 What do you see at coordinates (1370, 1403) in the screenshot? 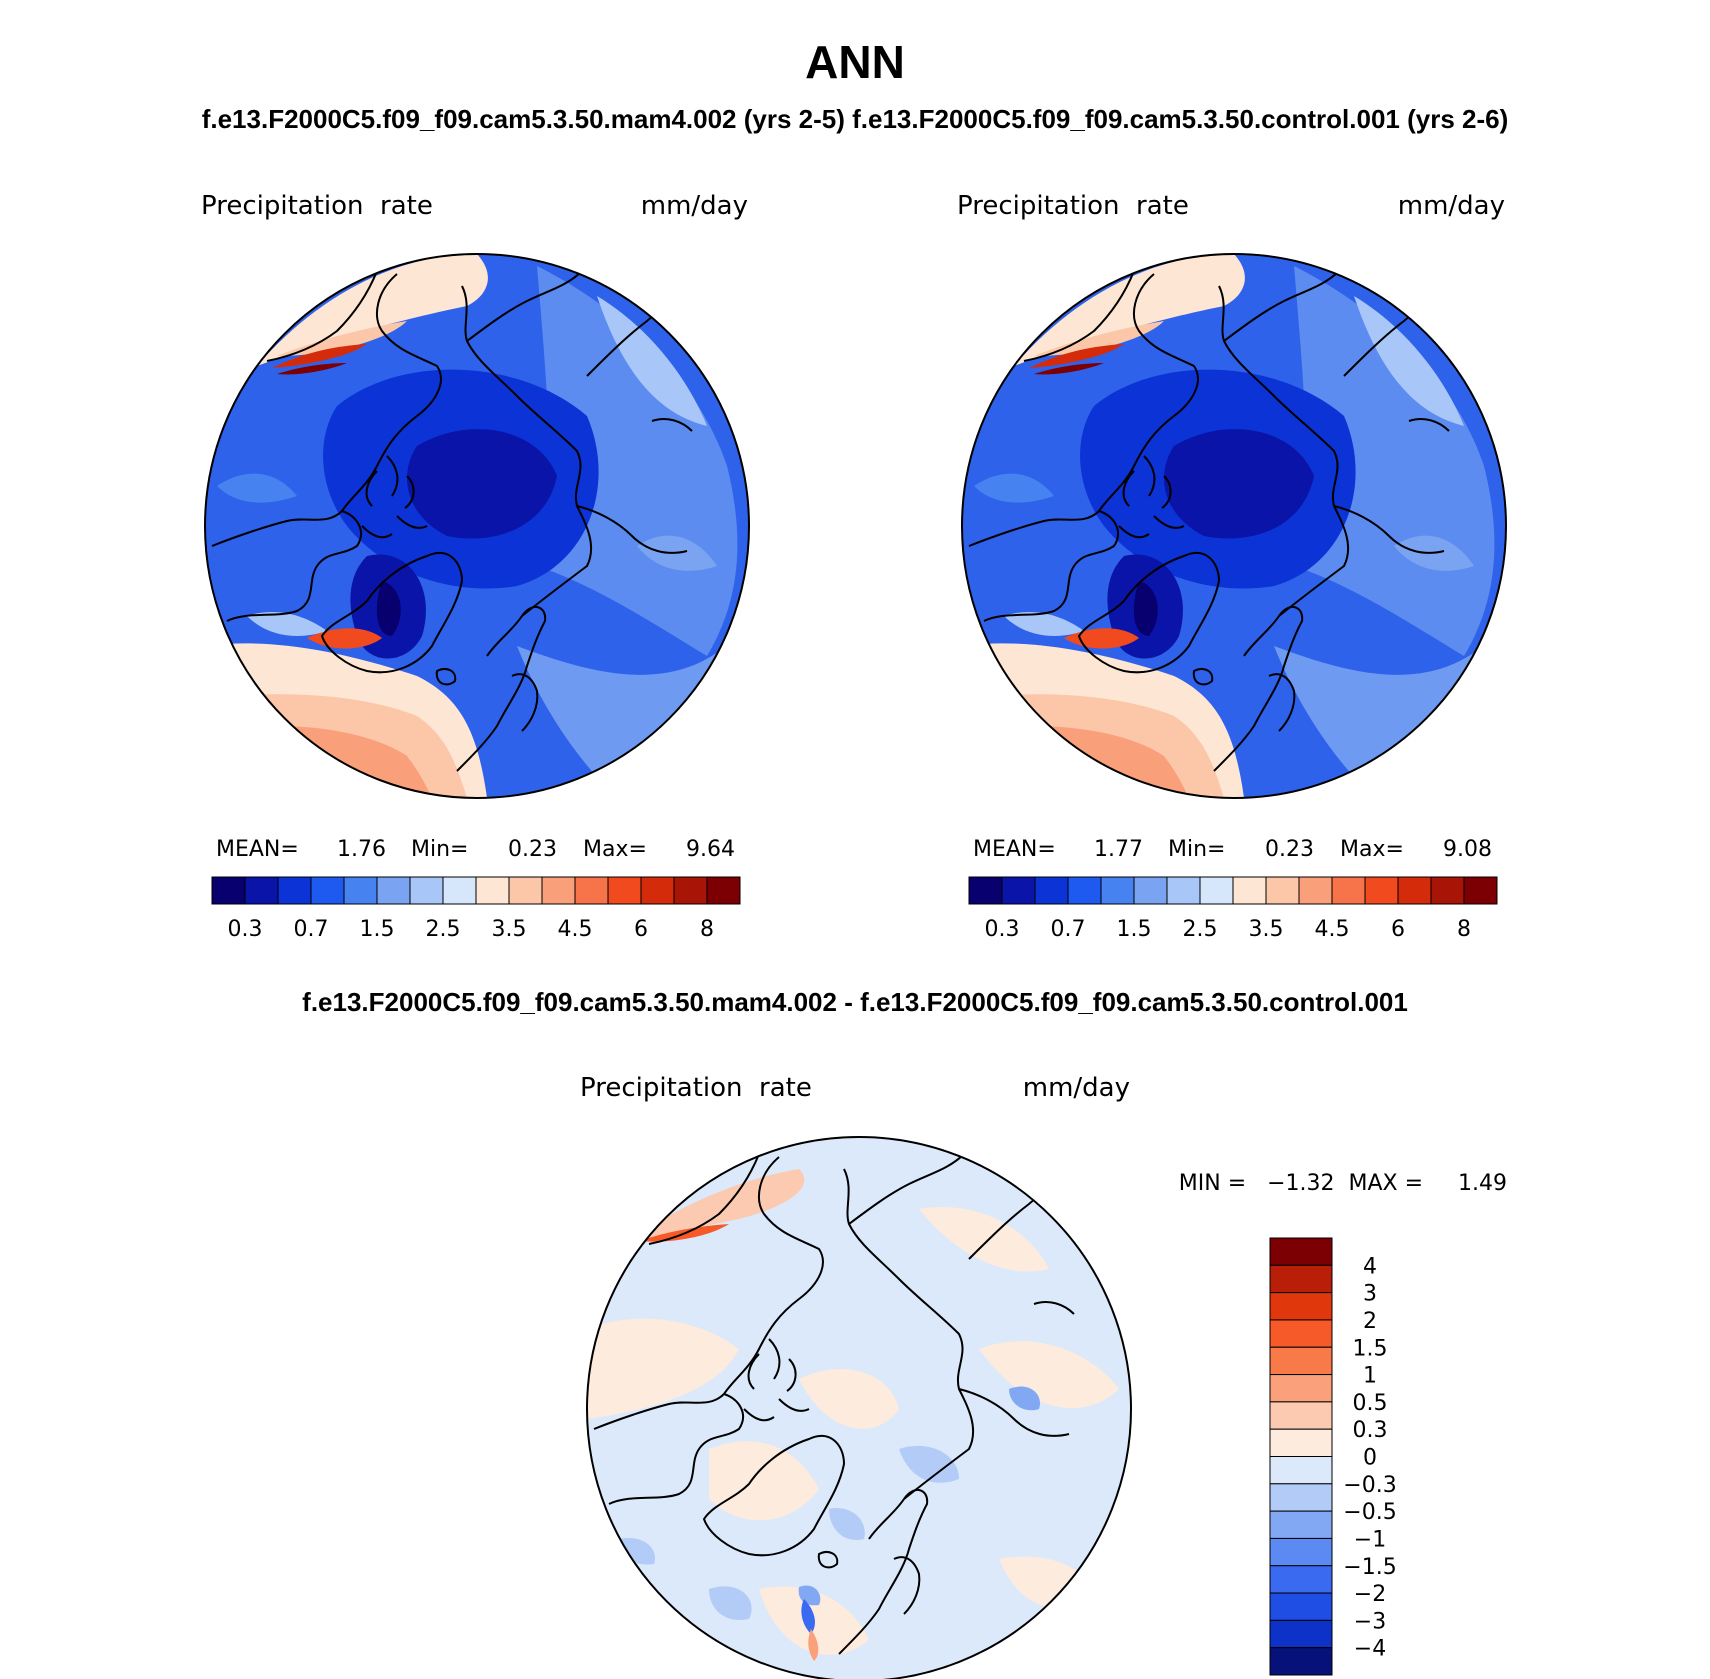
I see `colorbar-tick-label: 0.5` at bounding box center [1370, 1403].